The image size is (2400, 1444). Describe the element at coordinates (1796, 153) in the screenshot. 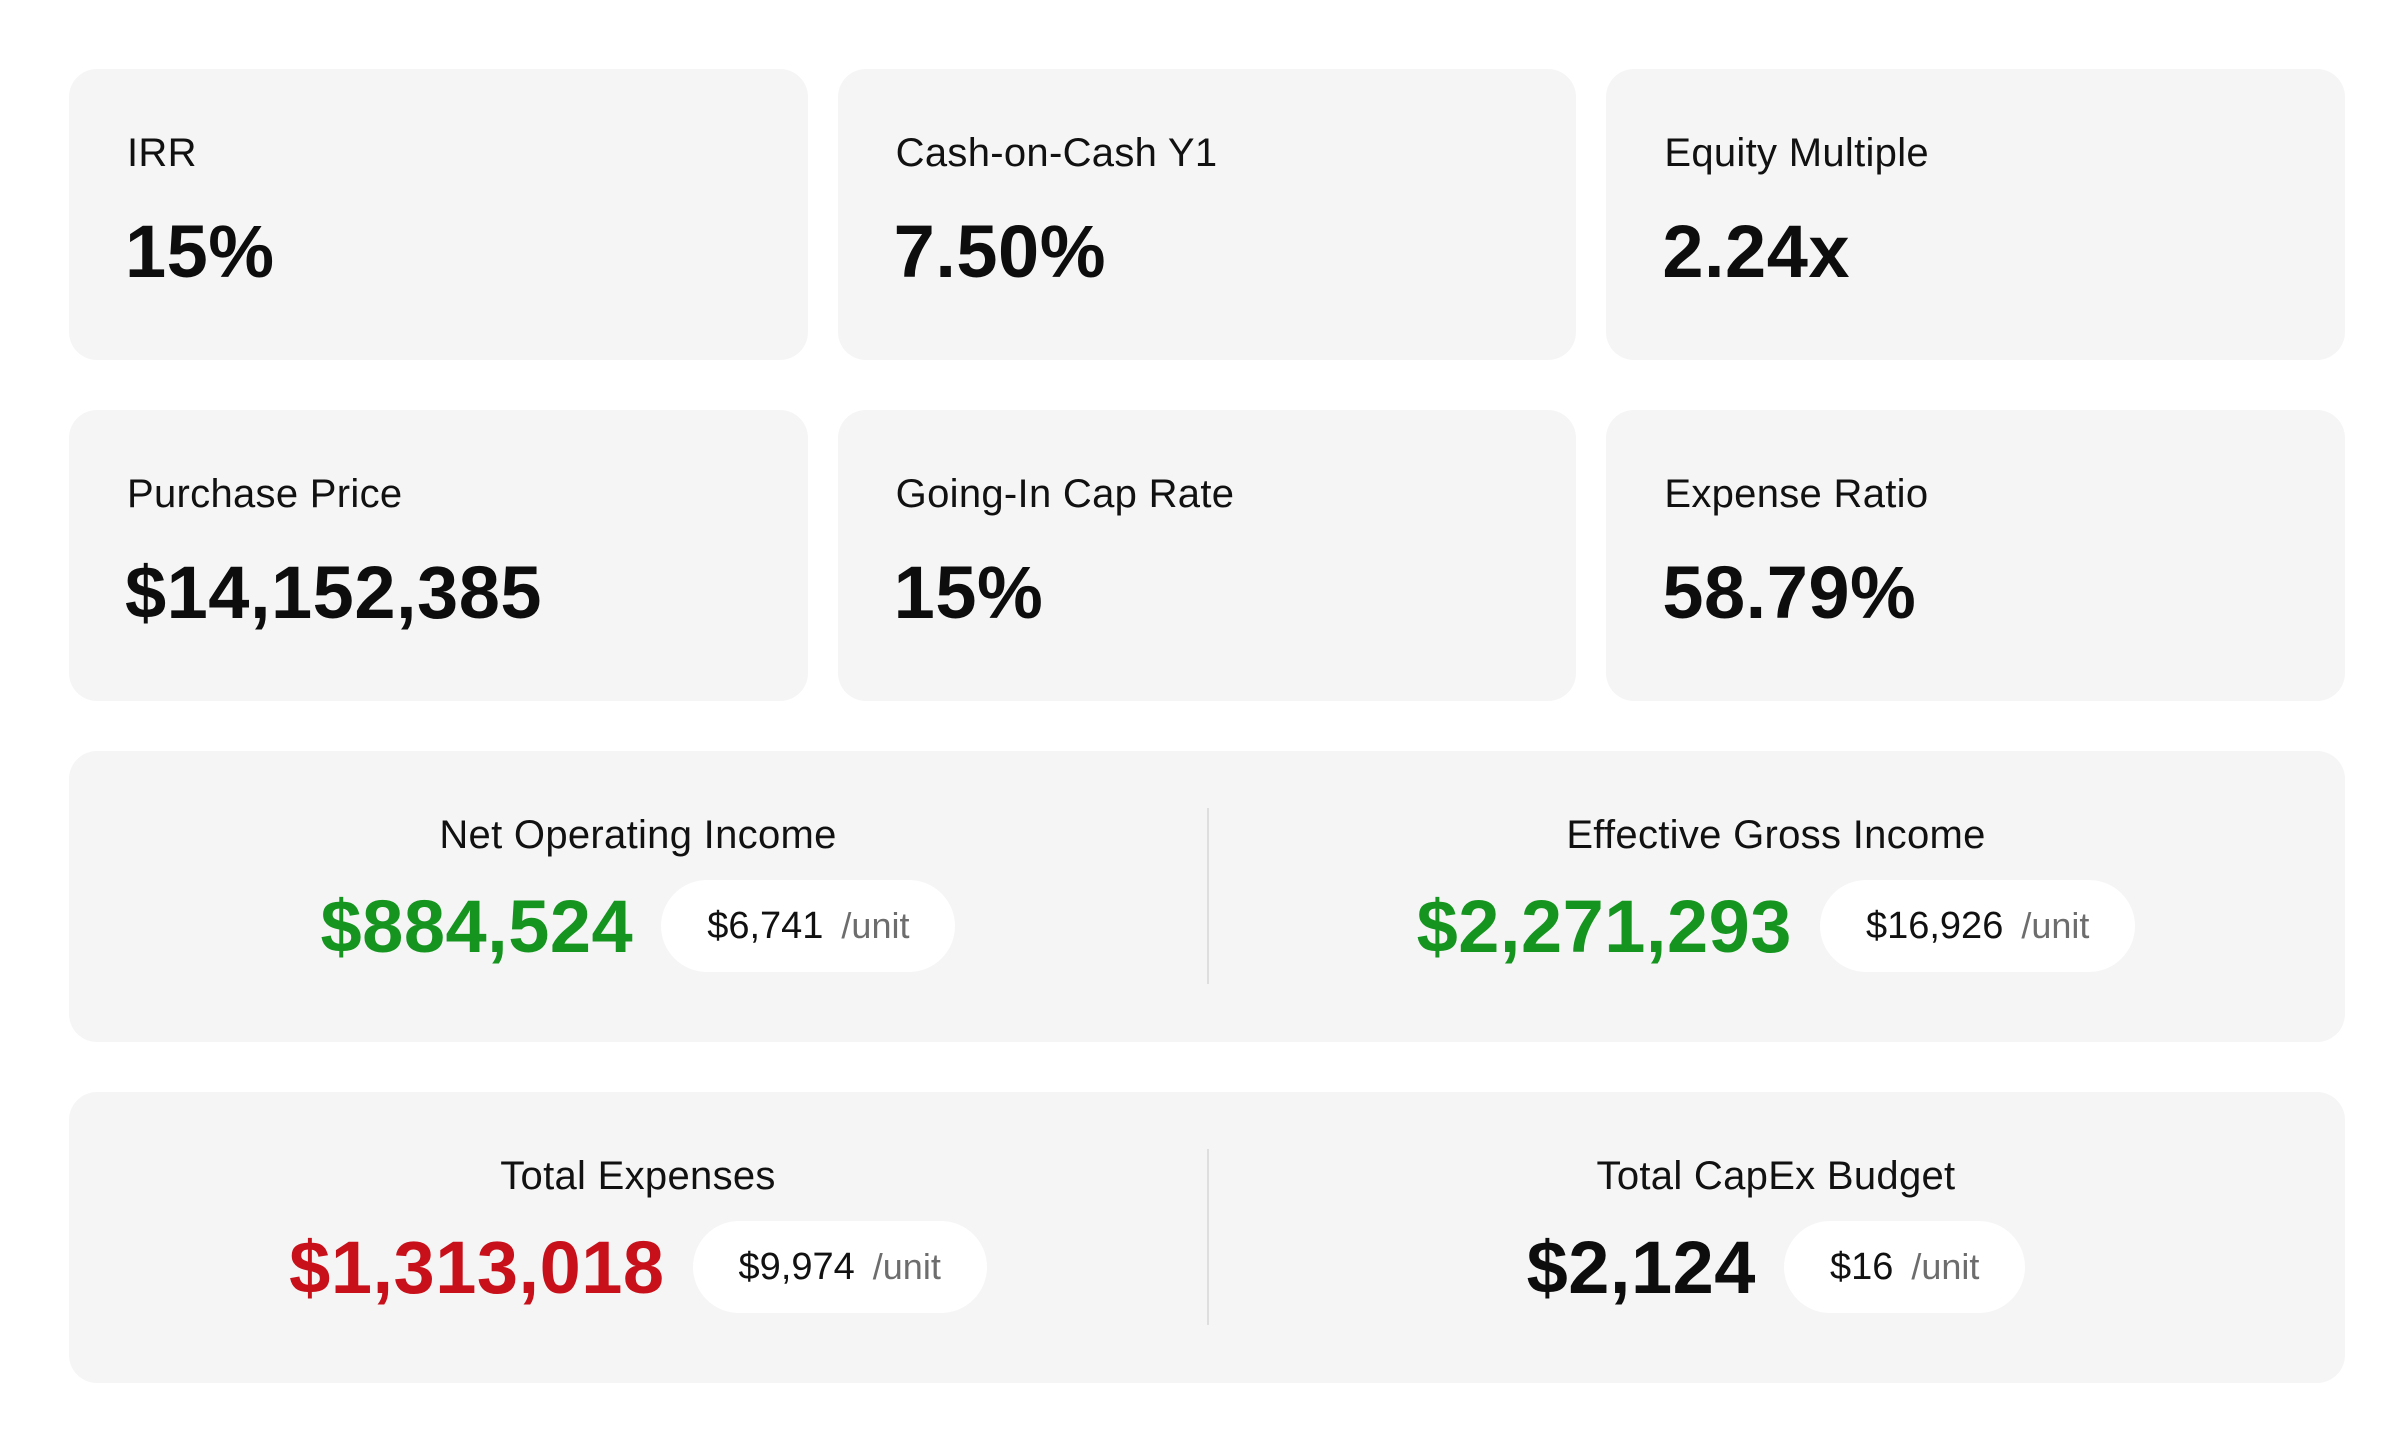

I see `equity-multiple-label: Equity Multiple` at that location.